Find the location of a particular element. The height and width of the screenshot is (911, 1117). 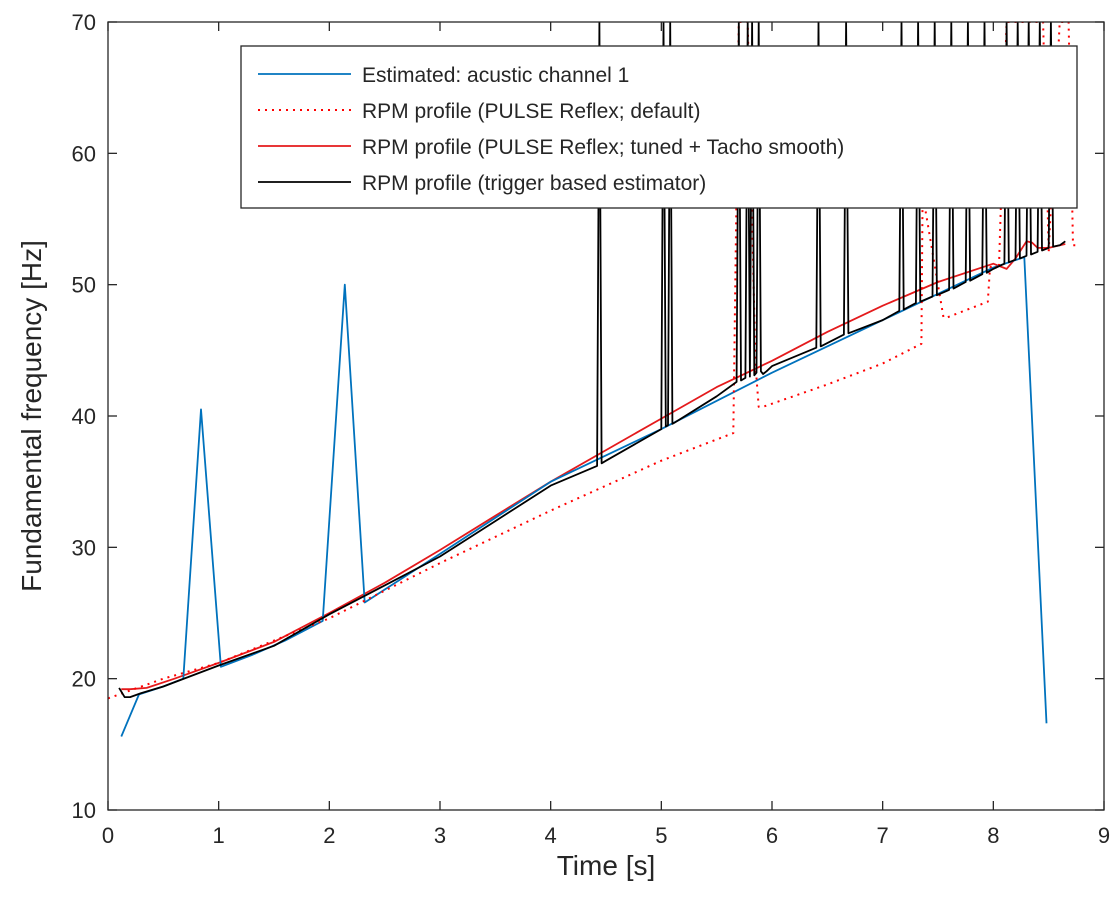

y-axis-title: Fundamental frequency [Hz] is located at coordinates (31, 416).